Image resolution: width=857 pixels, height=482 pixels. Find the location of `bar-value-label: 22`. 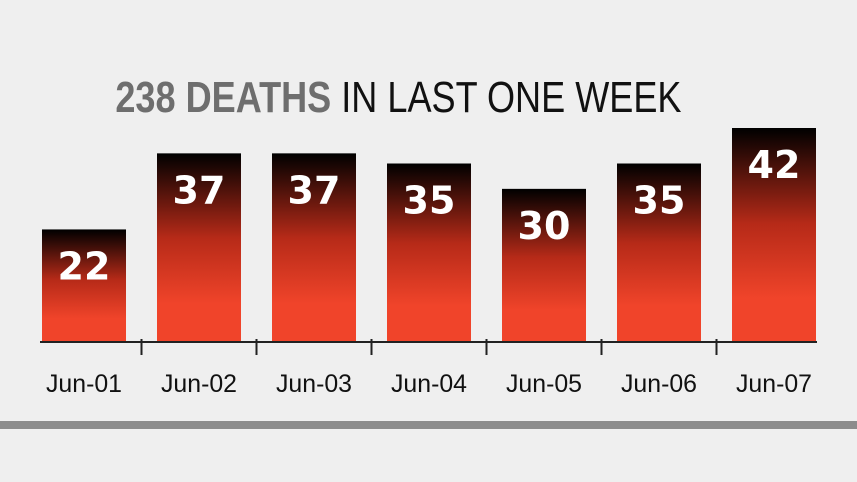

bar-value-label: 22 is located at coordinates (84, 266).